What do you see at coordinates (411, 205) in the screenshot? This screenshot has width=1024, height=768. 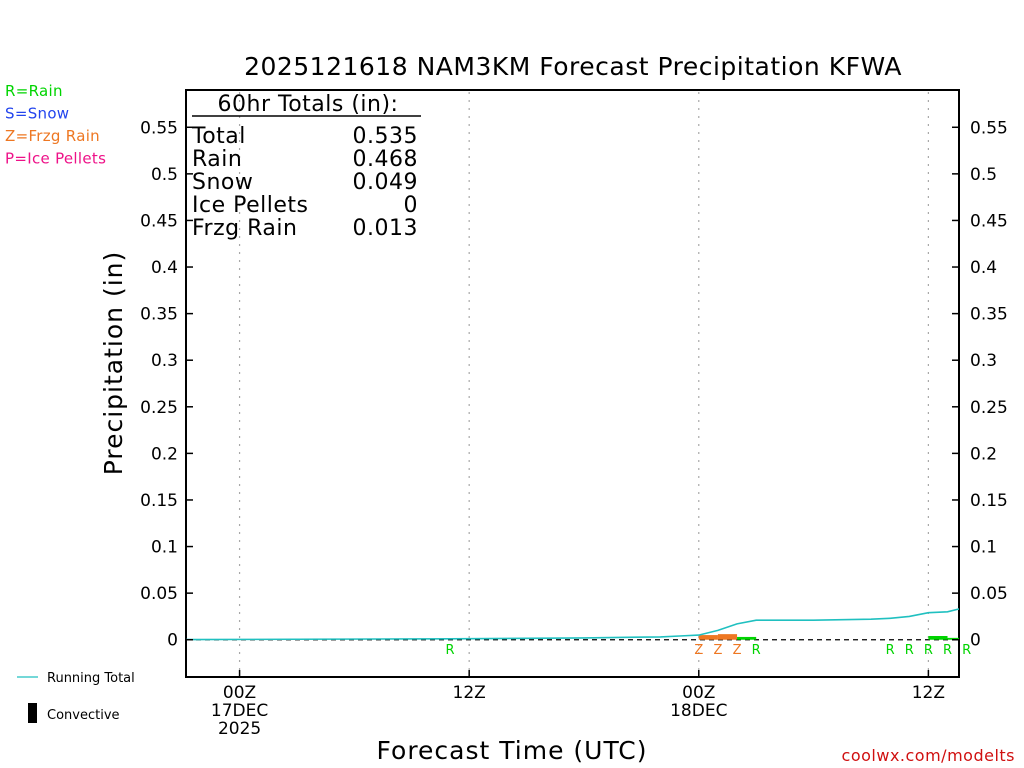 I see `totals-row-value: 0` at bounding box center [411, 205].